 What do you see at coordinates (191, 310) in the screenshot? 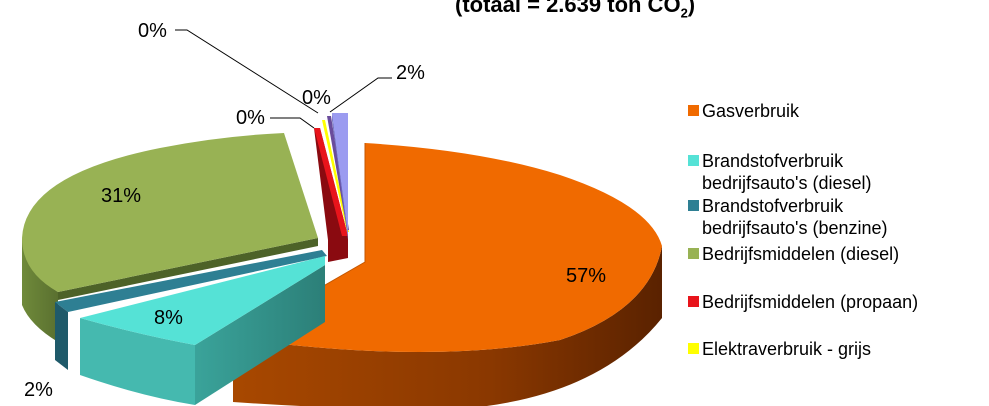
I see `slice-brandstof-benzine` at bounding box center [191, 310].